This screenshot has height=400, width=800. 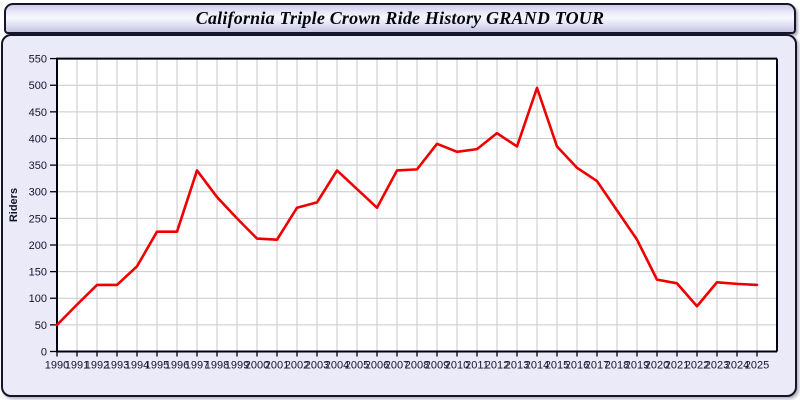 What do you see at coordinates (97, 366) in the screenshot?
I see `x-tick-label: 1992` at bounding box center [97, 366].